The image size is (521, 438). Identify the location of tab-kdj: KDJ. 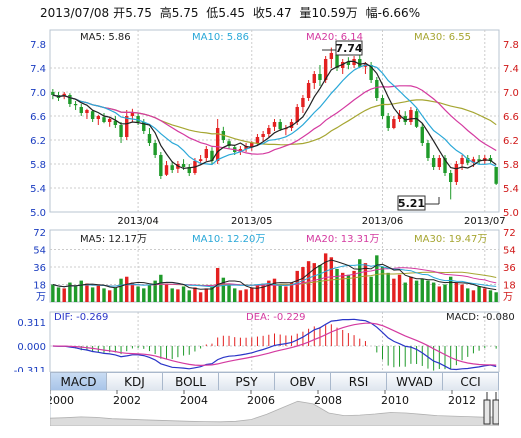
(135, 381).